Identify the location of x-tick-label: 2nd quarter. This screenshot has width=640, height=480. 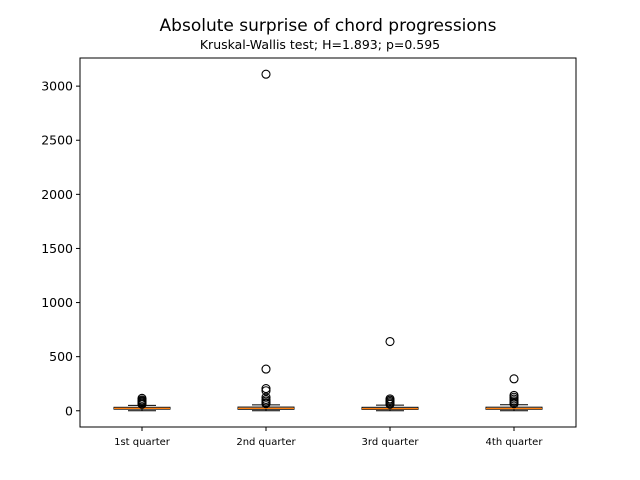
(266, 442).